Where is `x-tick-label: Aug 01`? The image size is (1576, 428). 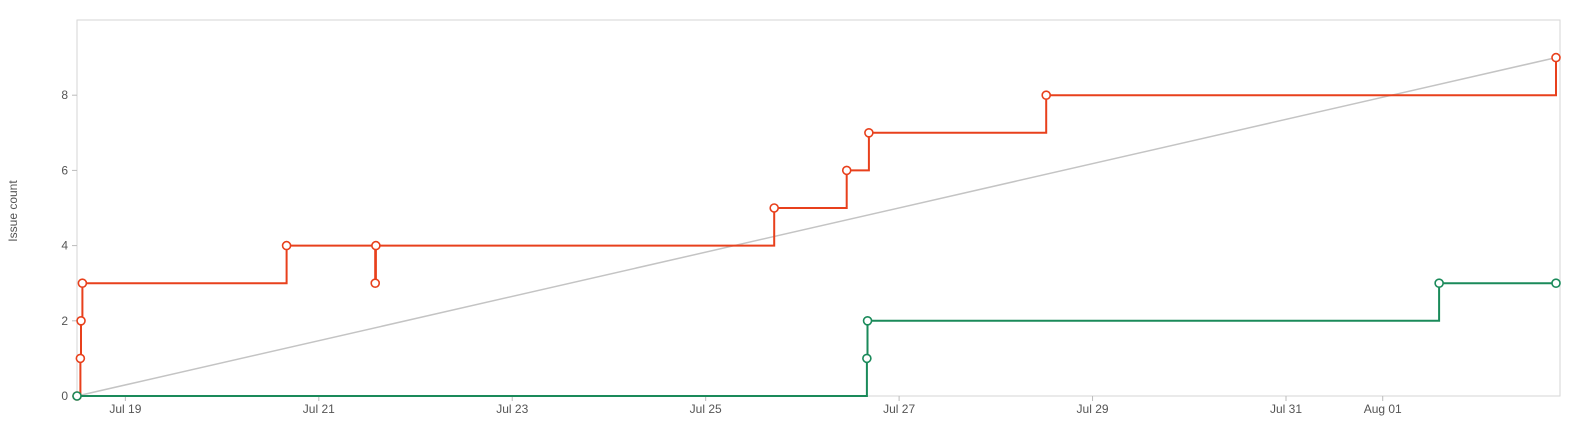 x-tick-label: Aug 01 is located at coordinates (1383, 409).